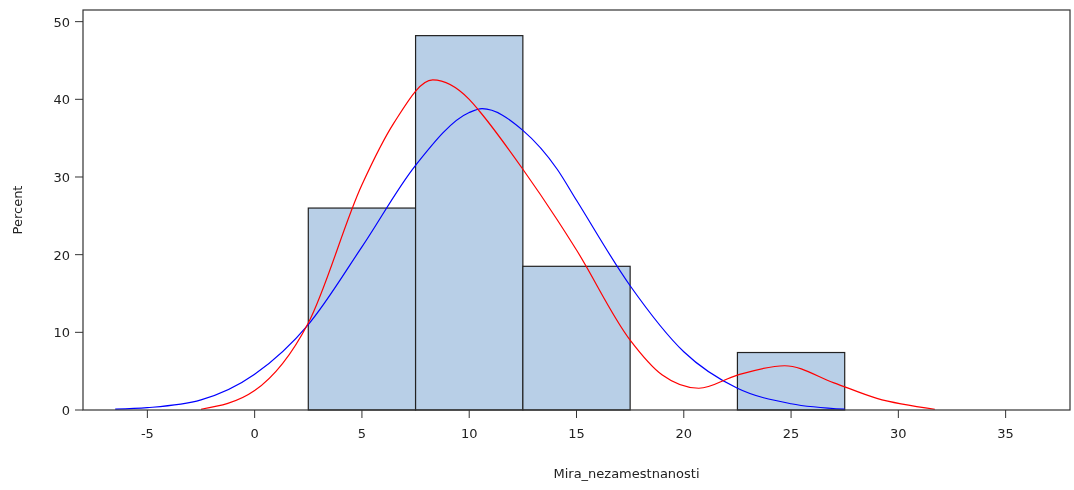  What do you see at coordinates (65, 410) in the screenshot?
I see `y-tick-label: 0` at bounding box center [65, 410].